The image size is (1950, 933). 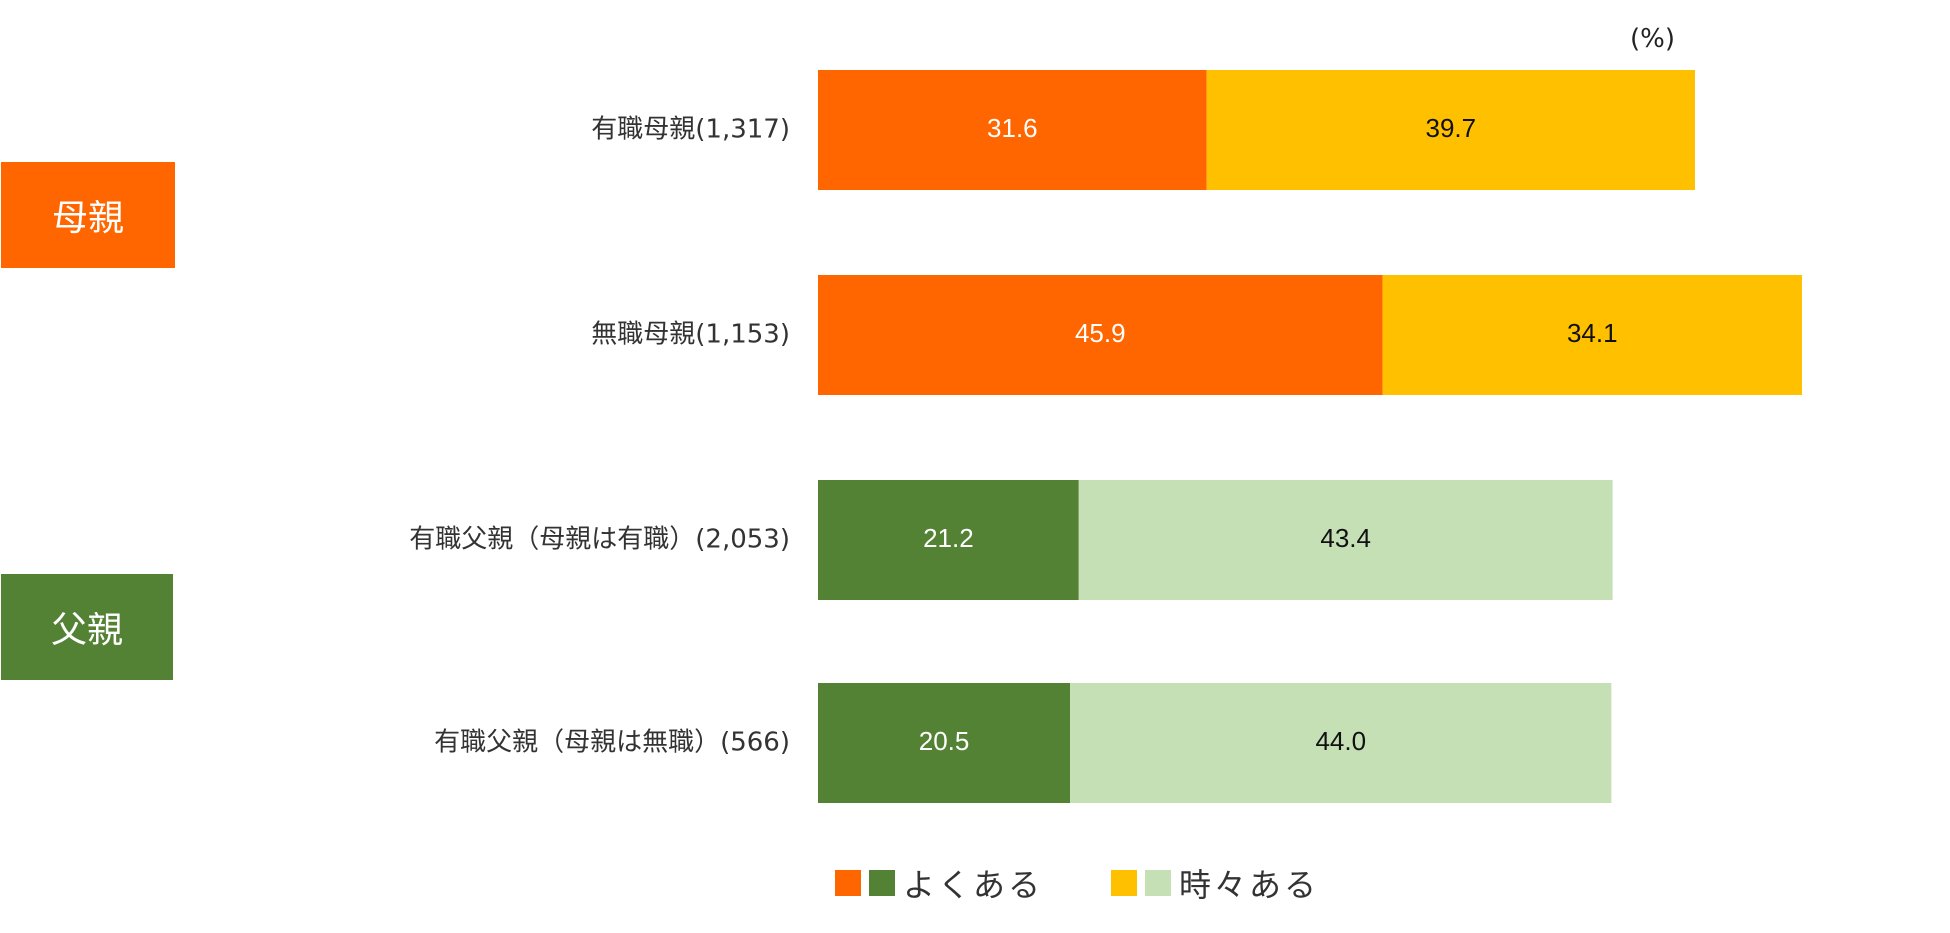 What do you see at coordinates (599, 540) in the screenshot?
I see `category-label: 有職父親（母親は有職）(2,053)` at bounding box center [599, 540].